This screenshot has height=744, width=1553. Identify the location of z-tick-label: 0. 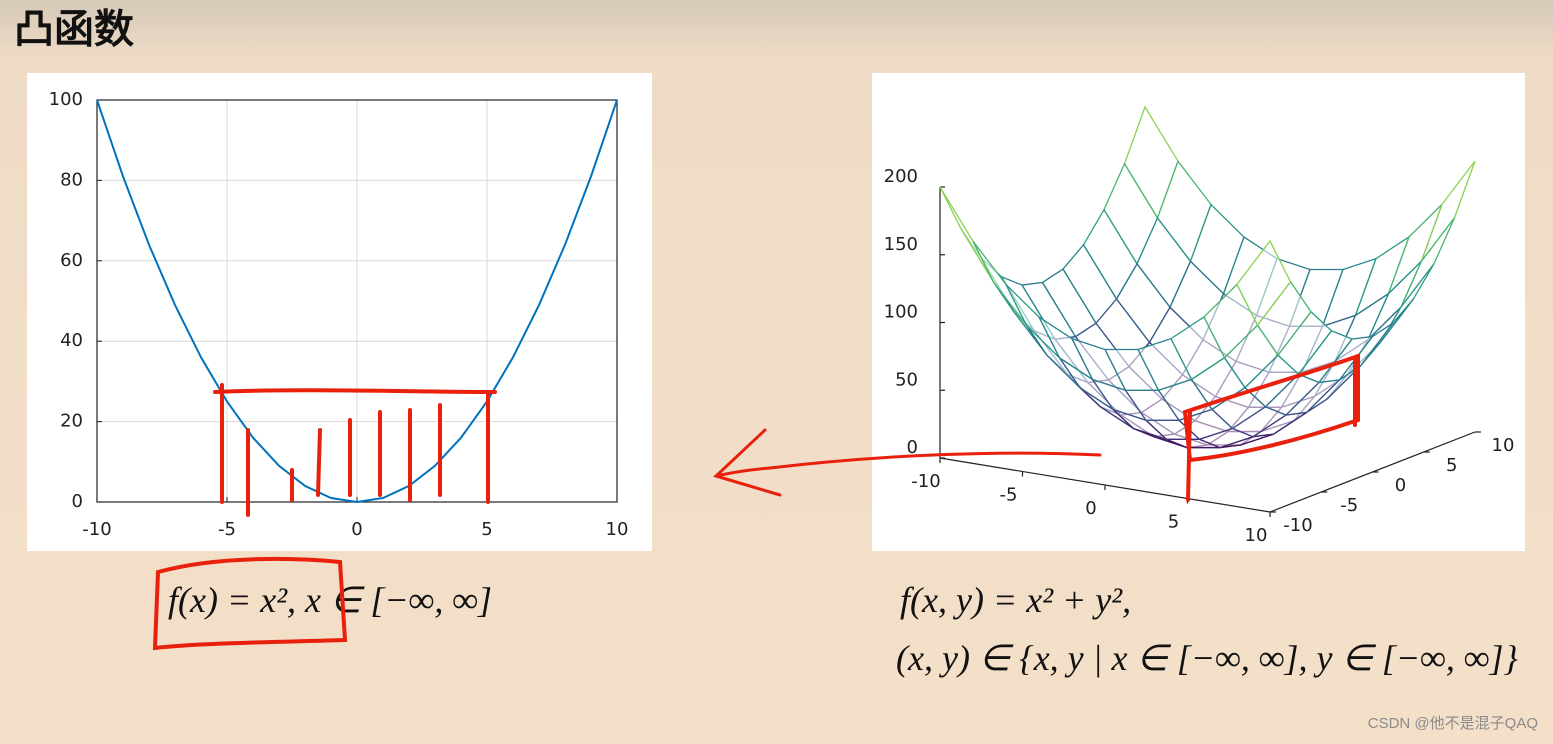
(912, 447).